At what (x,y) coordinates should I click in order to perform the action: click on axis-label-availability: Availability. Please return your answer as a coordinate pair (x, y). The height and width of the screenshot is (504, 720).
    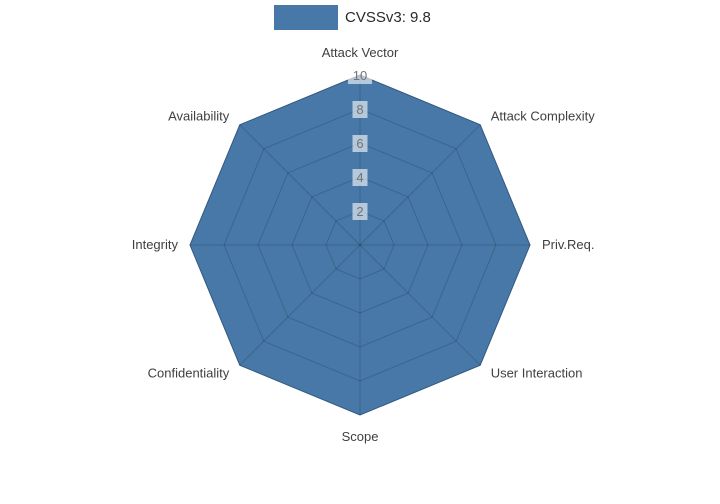
    Looking at the image, I should click on (199, 115).